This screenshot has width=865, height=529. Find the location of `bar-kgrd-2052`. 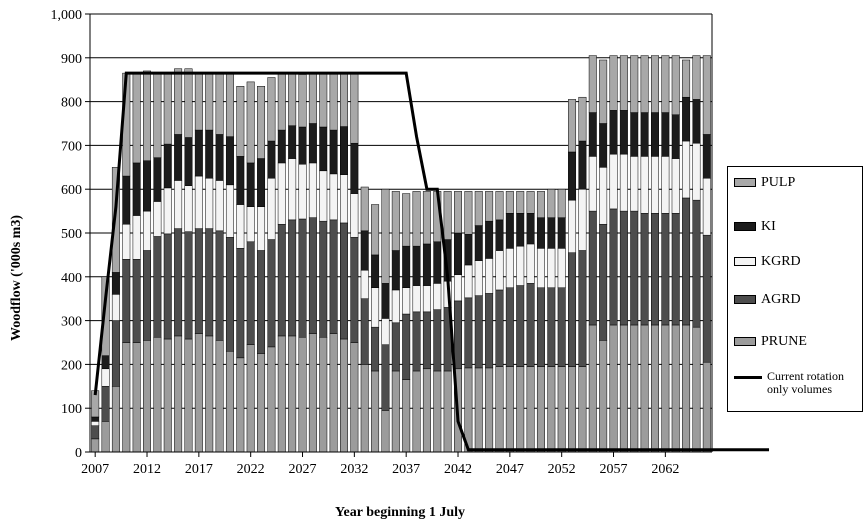

bar-kgrd-2052 is located at coordinates (561, 268).